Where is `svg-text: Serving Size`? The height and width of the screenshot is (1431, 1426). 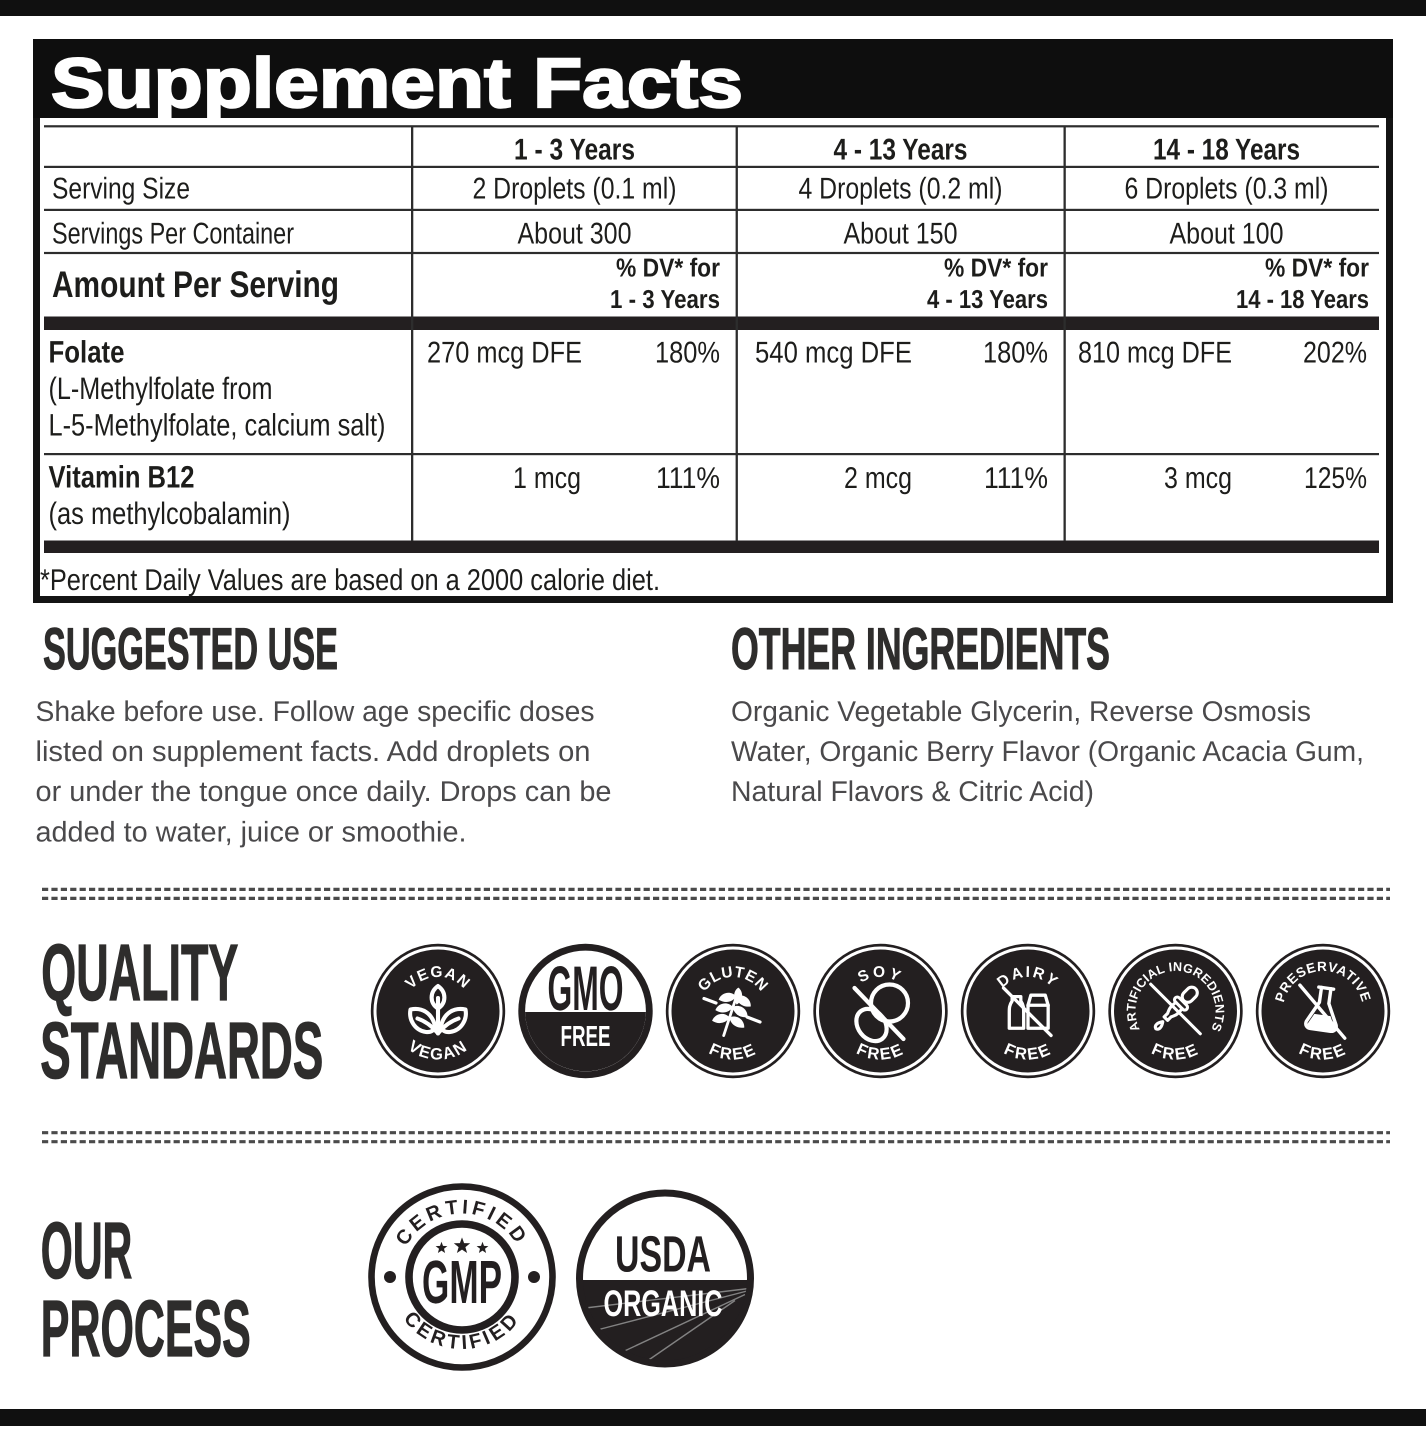
svg-text: Serving Size is located at coordinates (121, 189).